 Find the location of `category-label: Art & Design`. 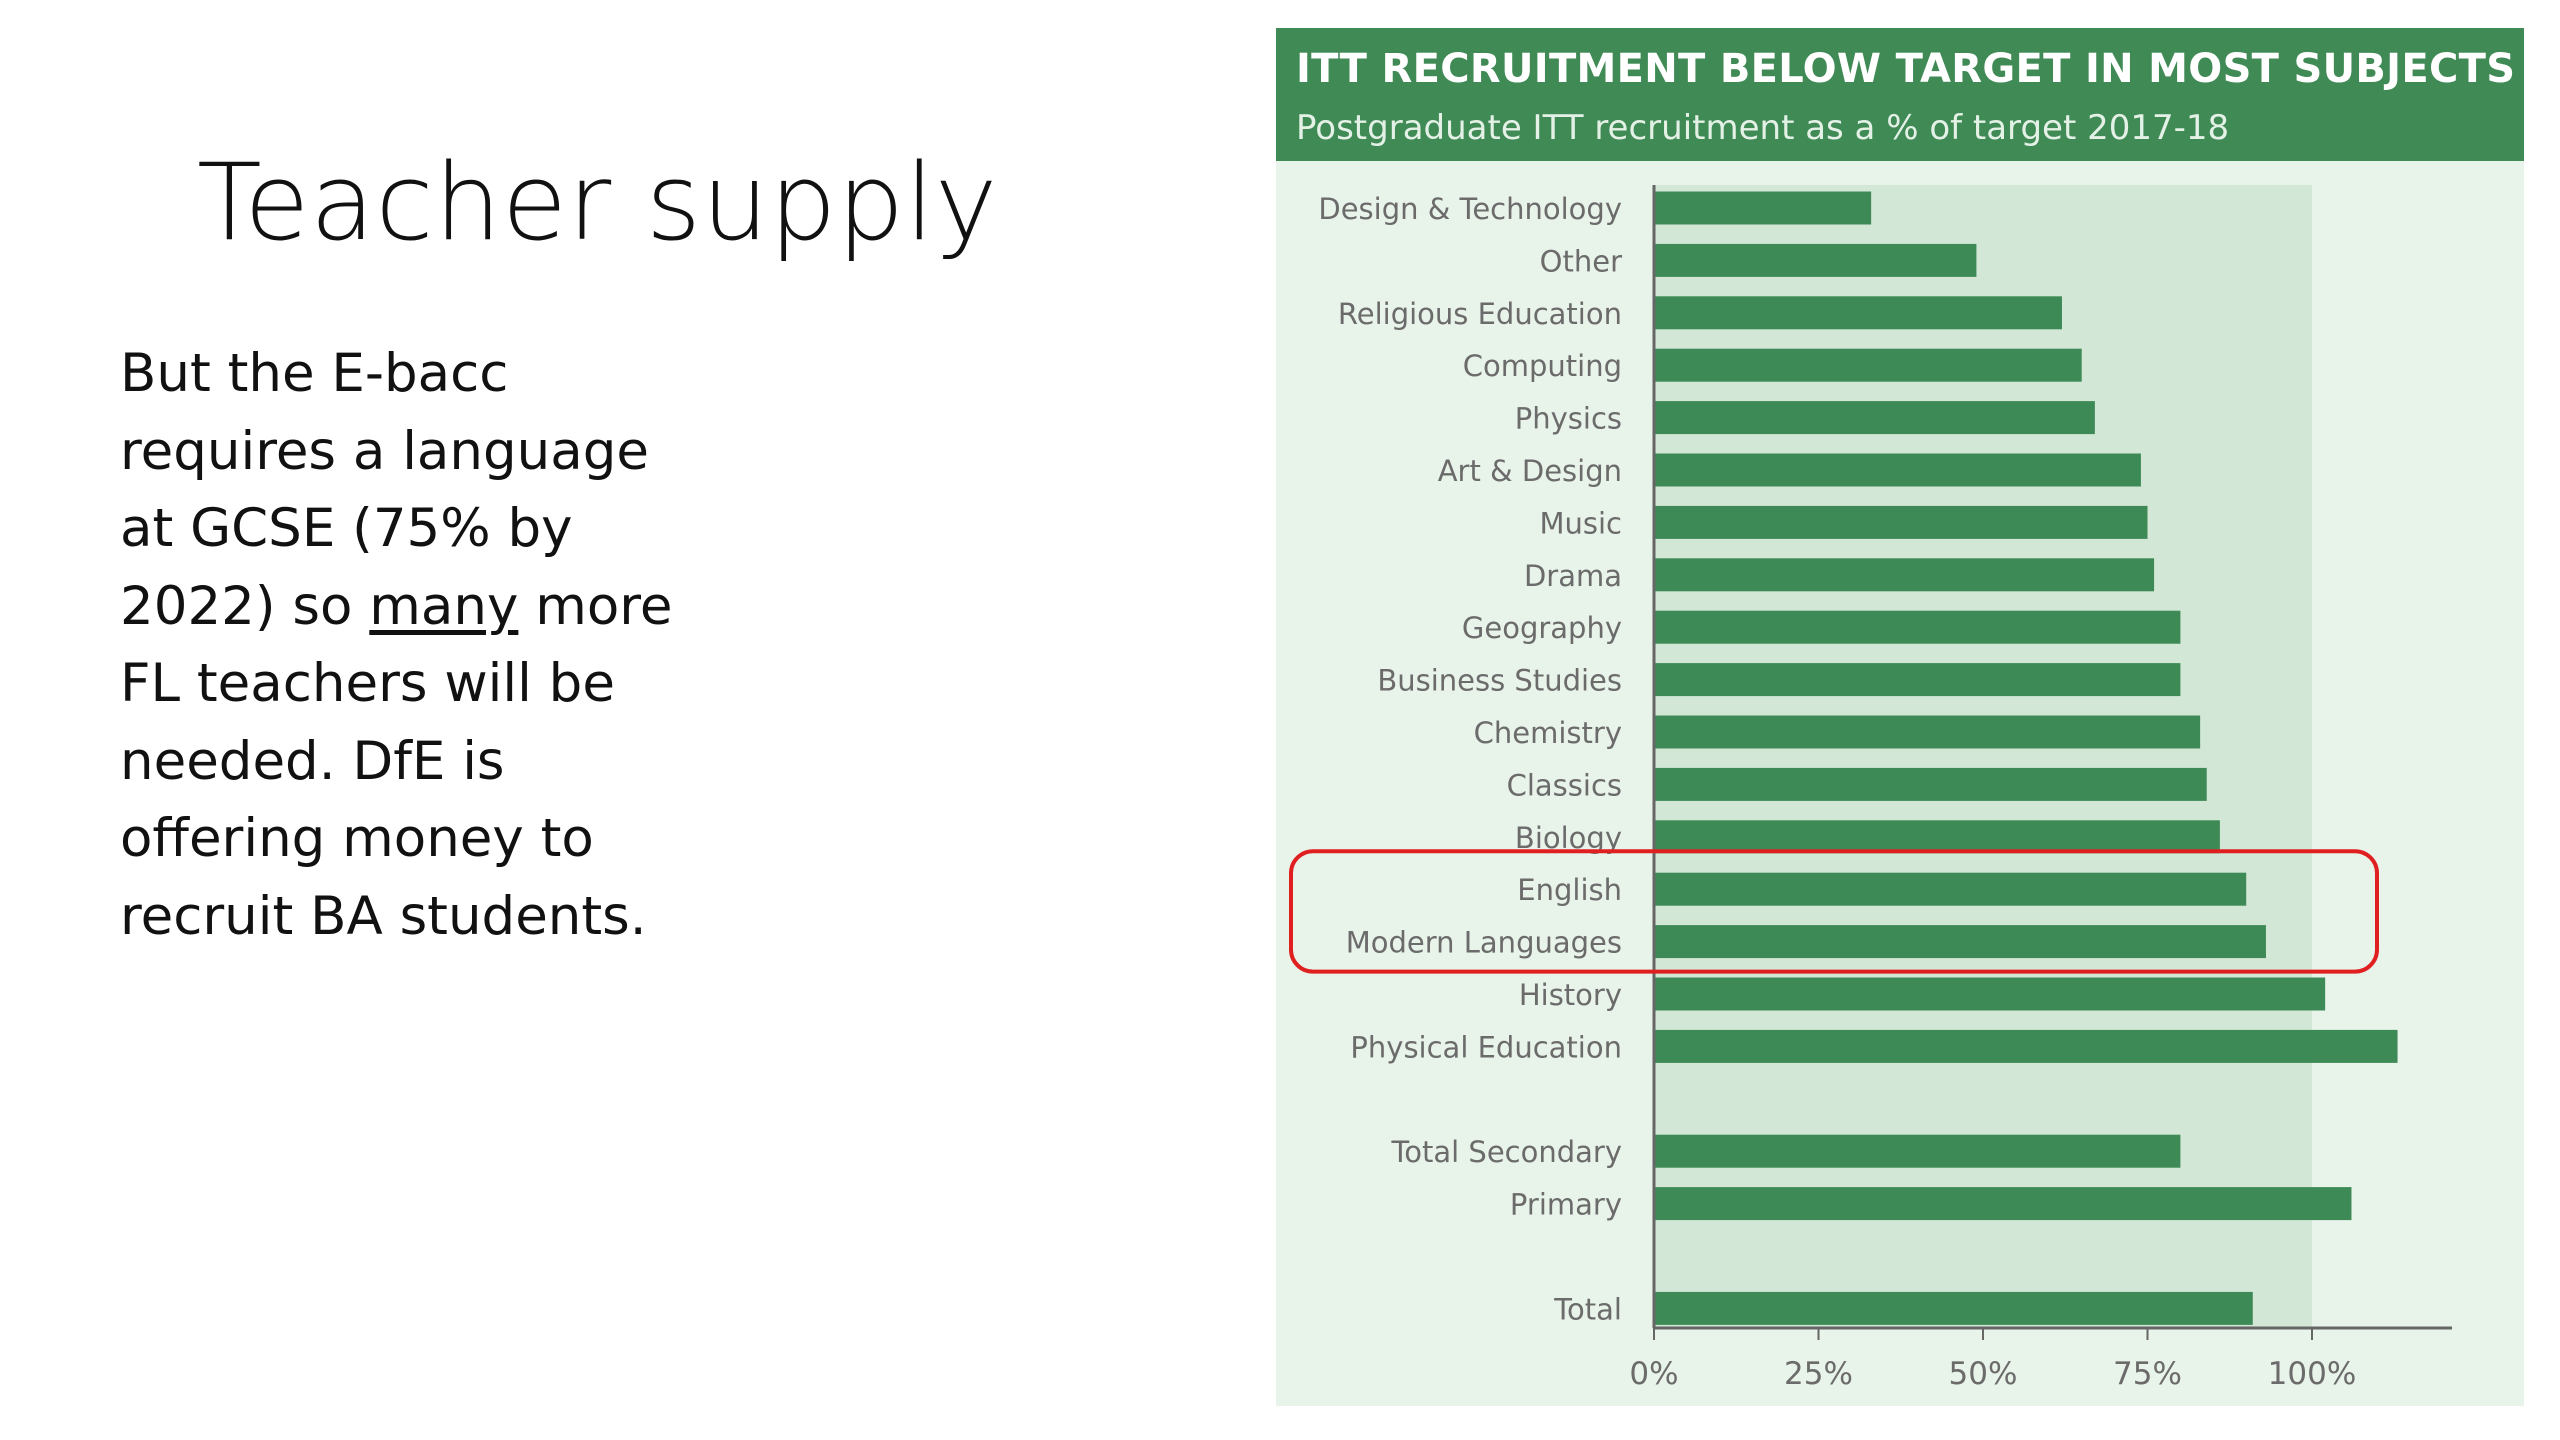

category-label: Art & Design is located at coordinates (1530, 471).